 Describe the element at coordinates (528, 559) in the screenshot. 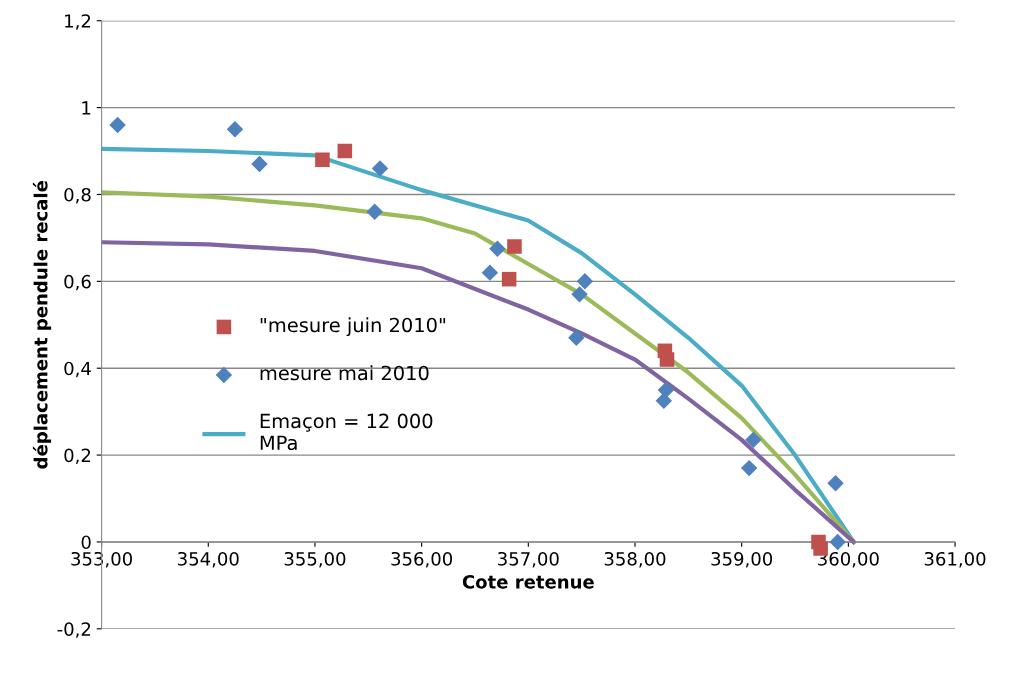

I see `x-tick-label: 357,00` at that location.